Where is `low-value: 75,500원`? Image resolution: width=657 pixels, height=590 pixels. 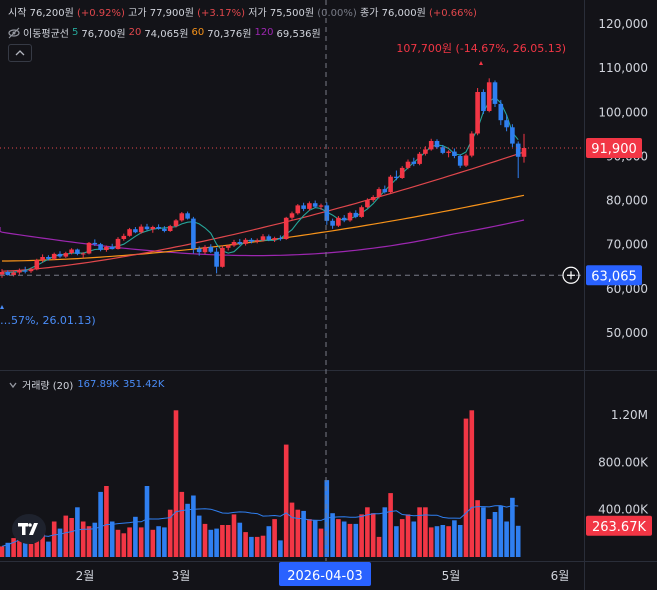 low-value: 75,500원 is located at coordinates (292, 13).